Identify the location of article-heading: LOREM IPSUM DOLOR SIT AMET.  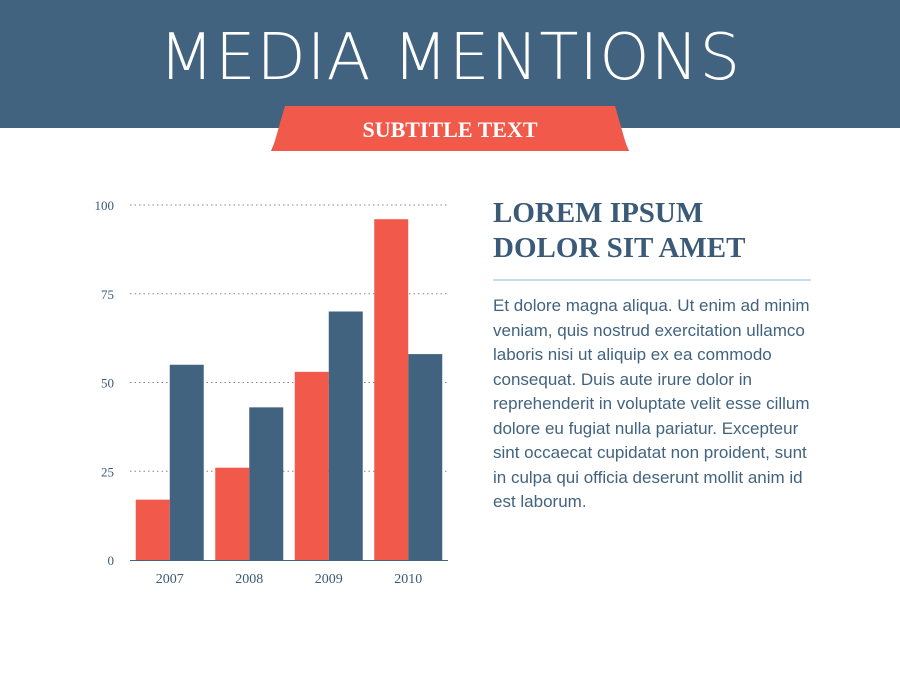
(619, 230).